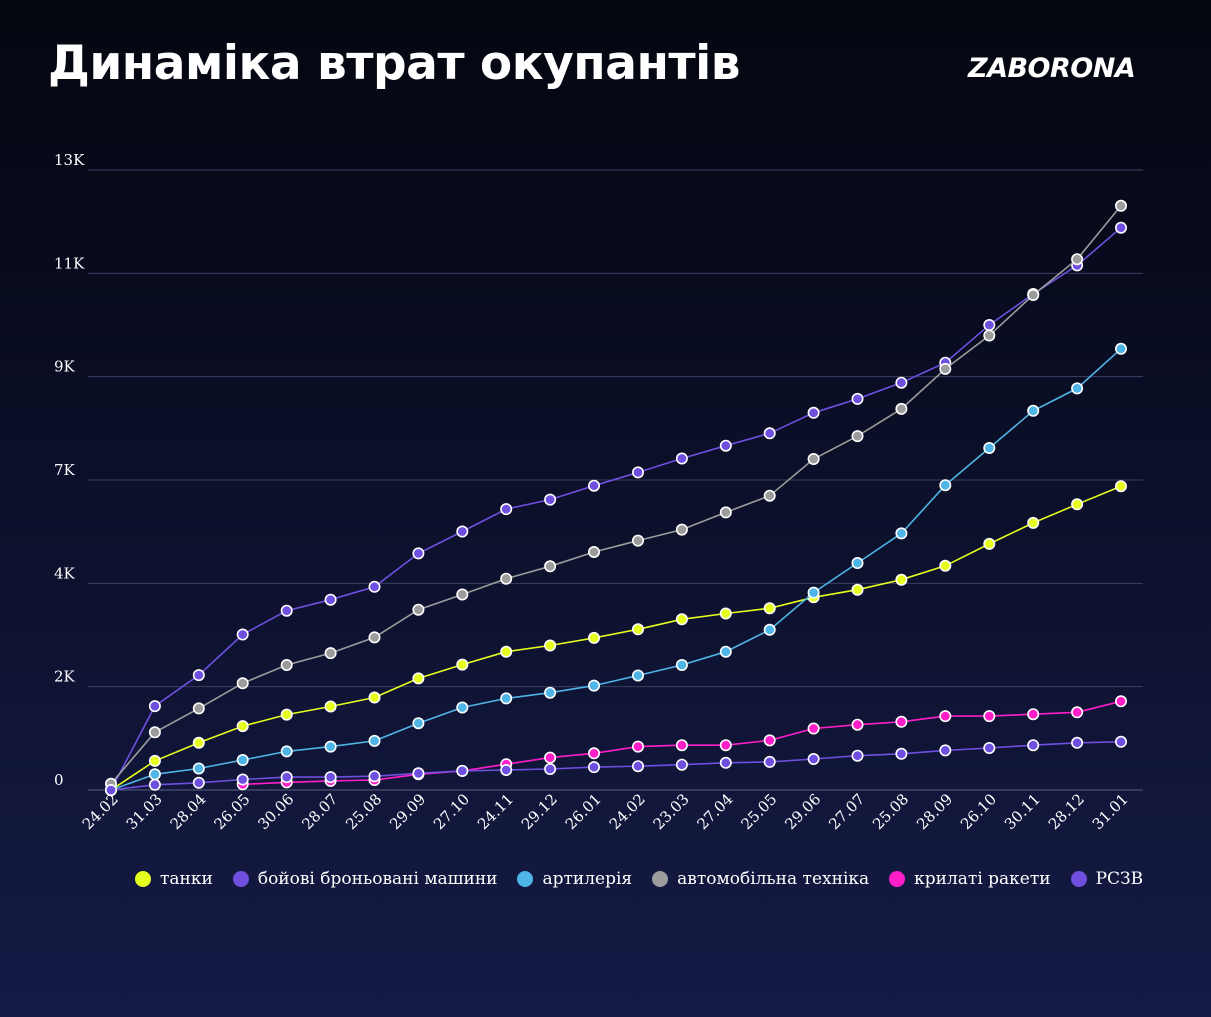 This screenshot has width=1211, height=1017. I want to click on legend-label: артилерія, so click(587, 879).